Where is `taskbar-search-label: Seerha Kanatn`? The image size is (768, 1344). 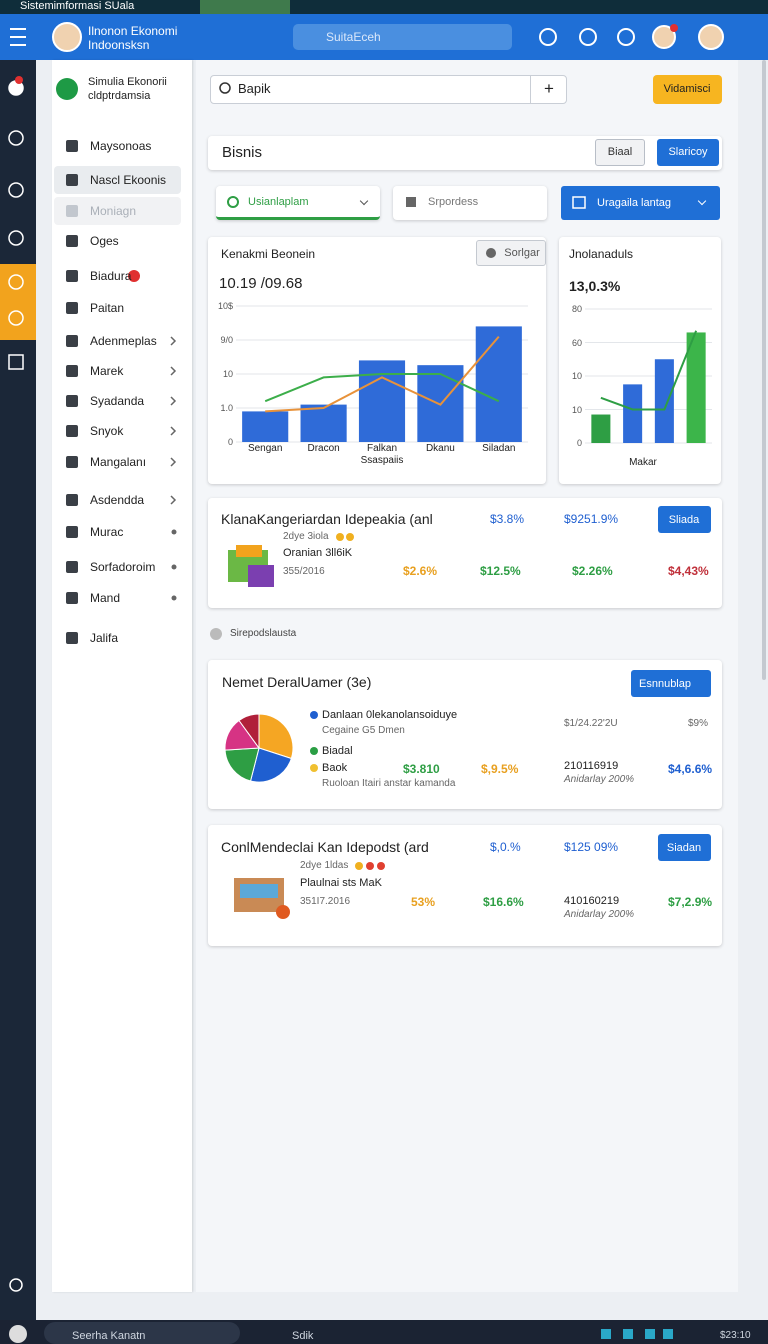
taskbar-search-label: Seerha Kanatn is located at coordinates (109, 1336).